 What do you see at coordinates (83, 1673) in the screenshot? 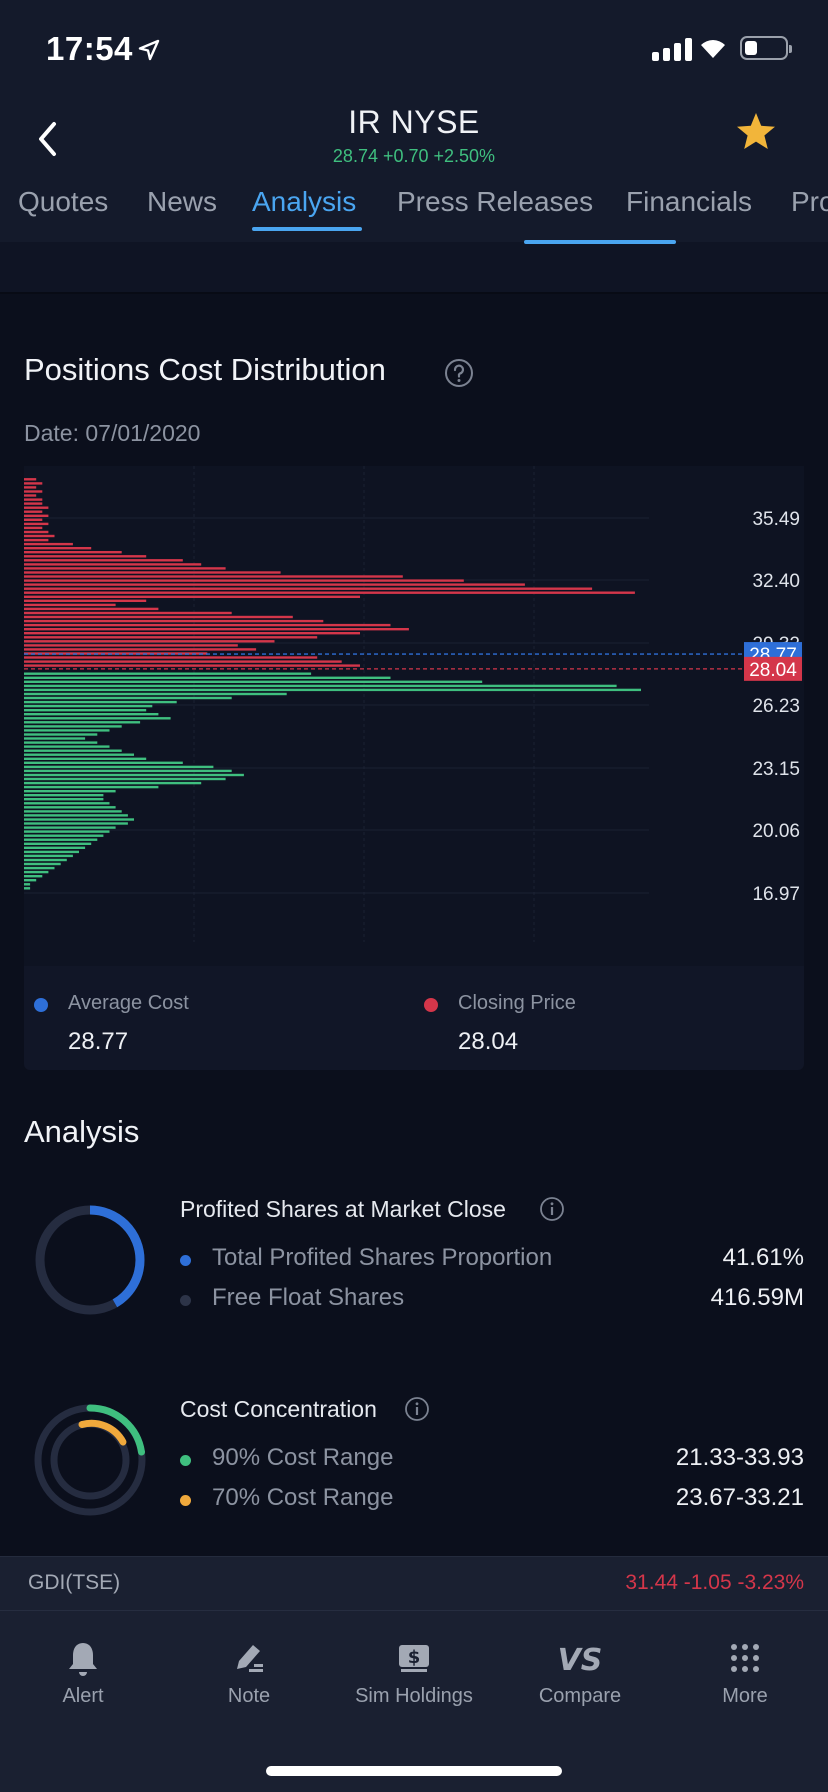
I see `nav-alert: Alert` at bounding box center [83, 1673].